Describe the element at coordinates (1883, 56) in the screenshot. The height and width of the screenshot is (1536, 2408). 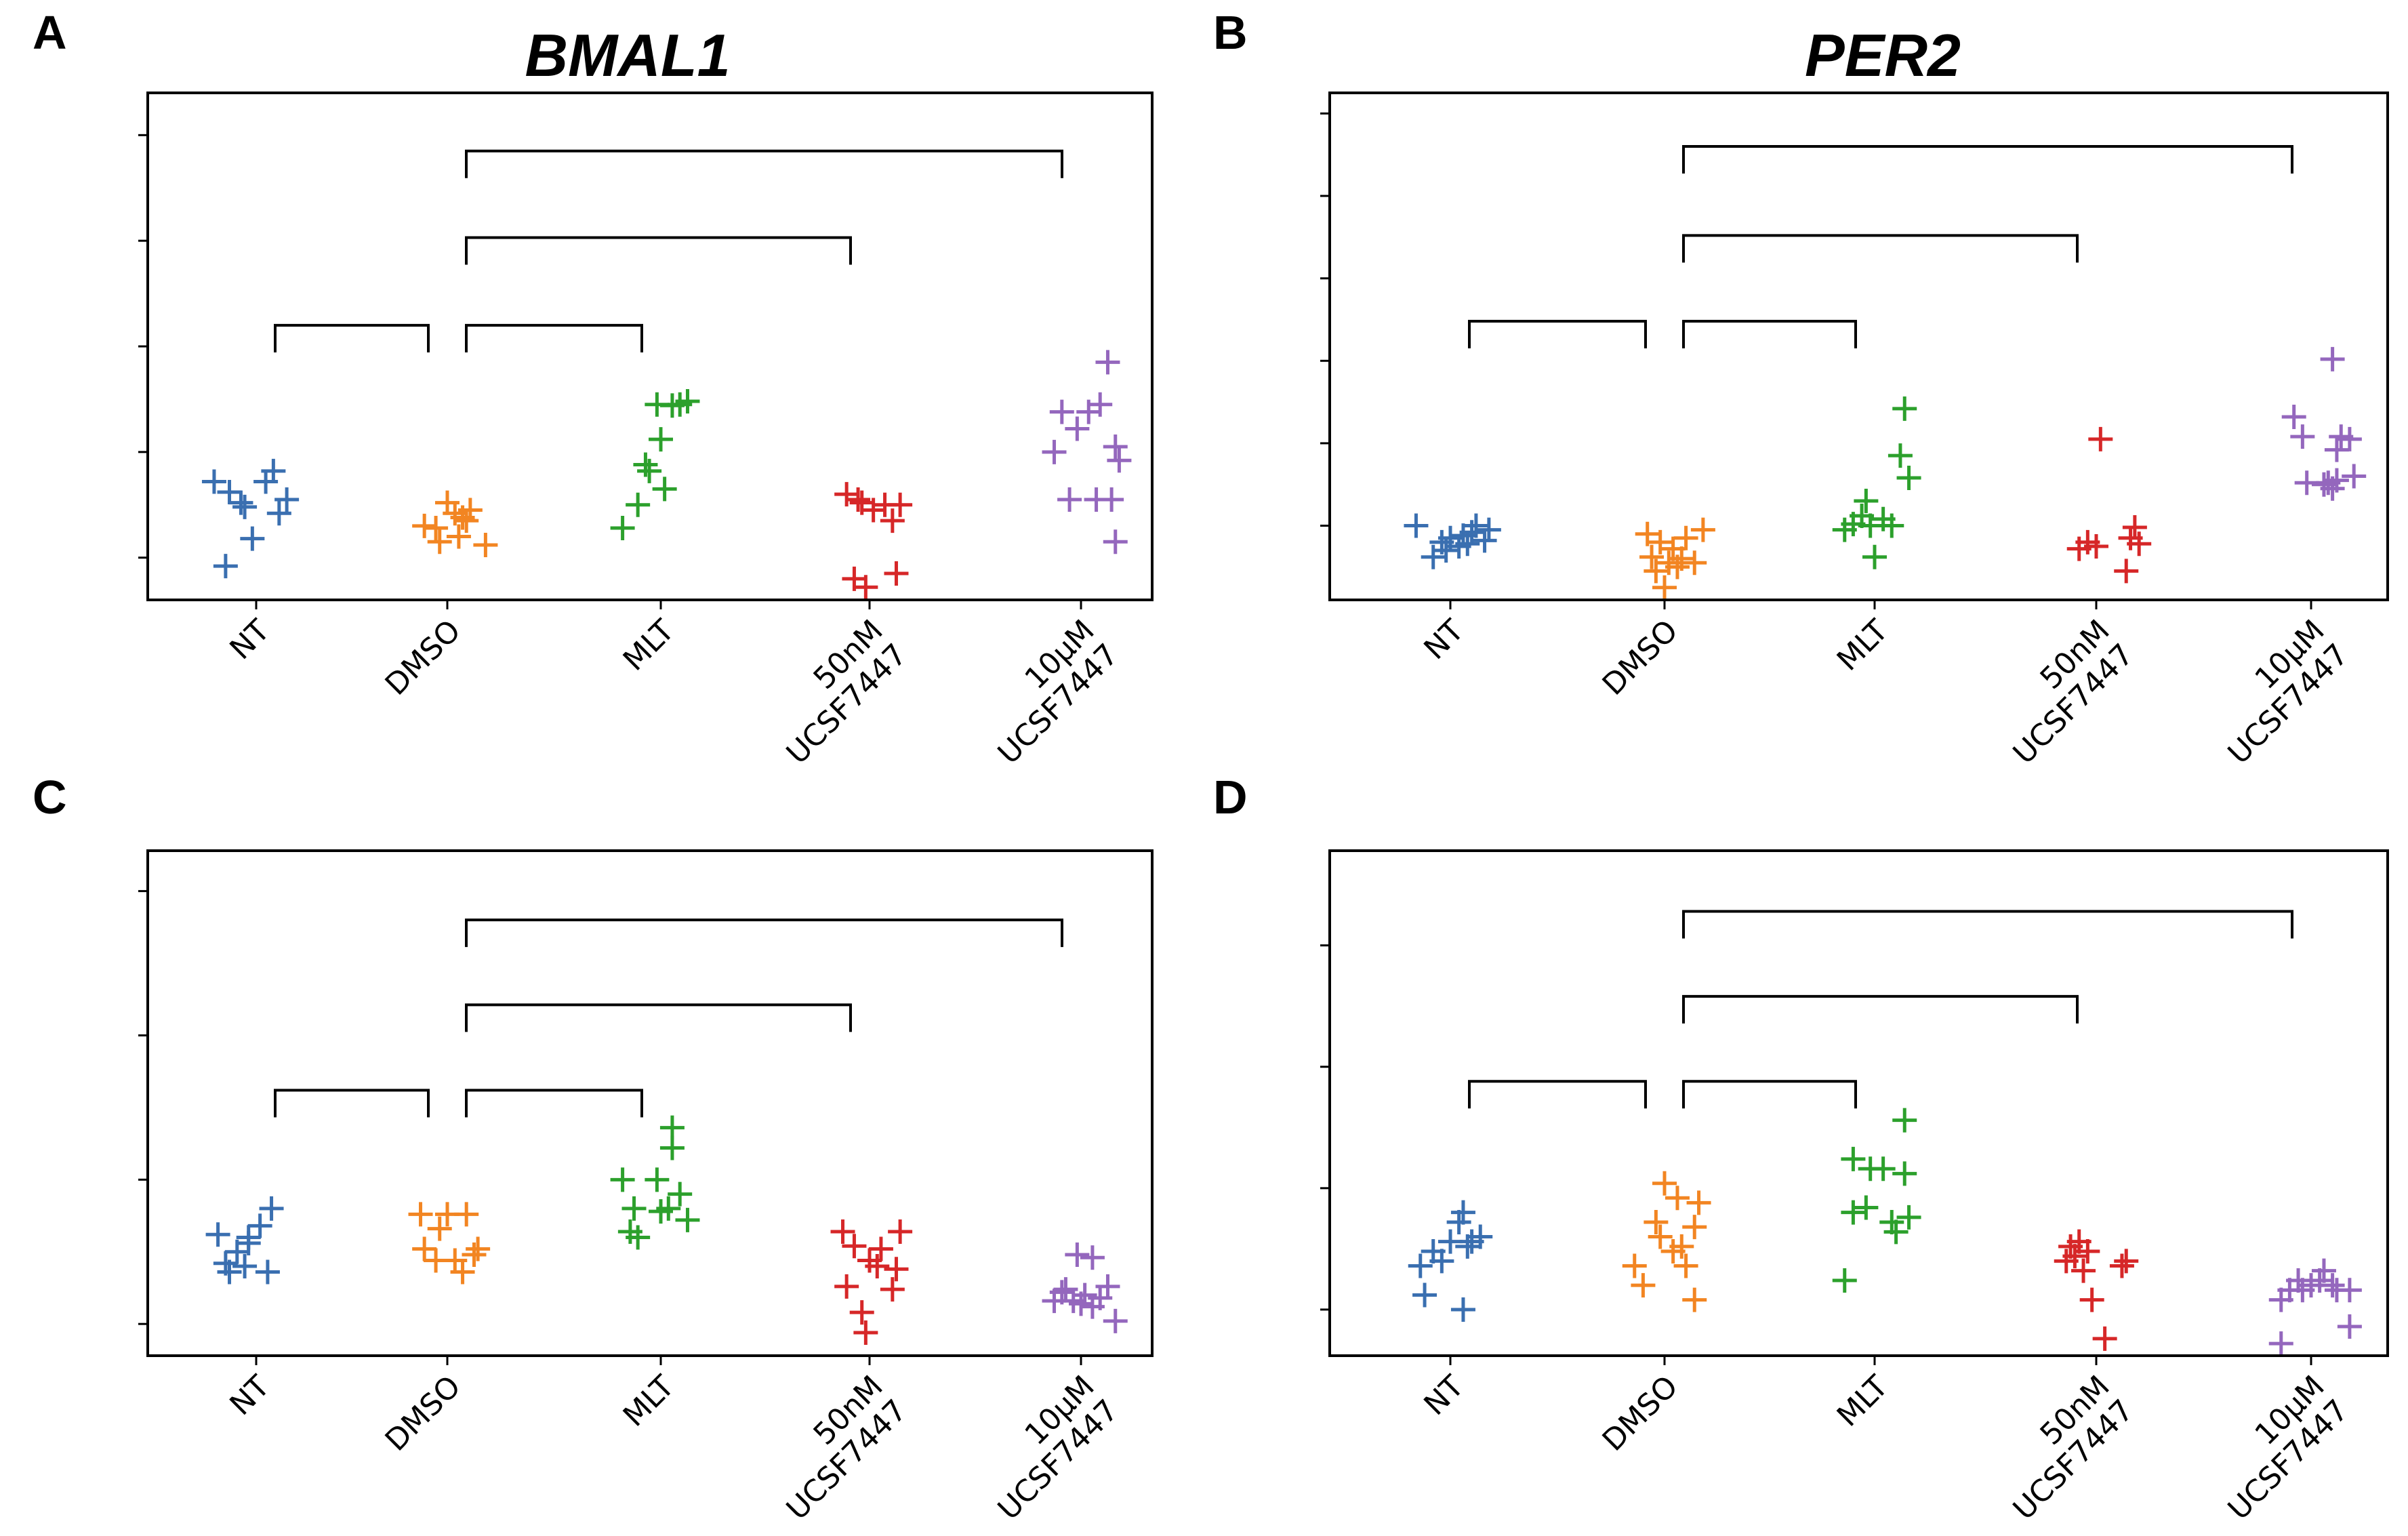
I see `panel-b-title: PER2` at that location.